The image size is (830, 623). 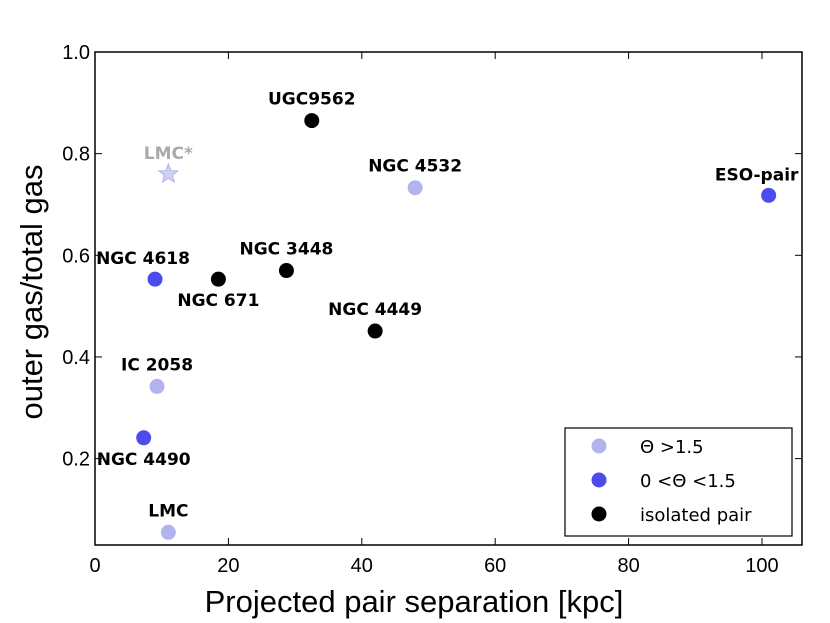 What do you see at coordinates (628, 566) in the screenshot?
I see `x-tick-label-80: 80` at bounding box center [628, 566].